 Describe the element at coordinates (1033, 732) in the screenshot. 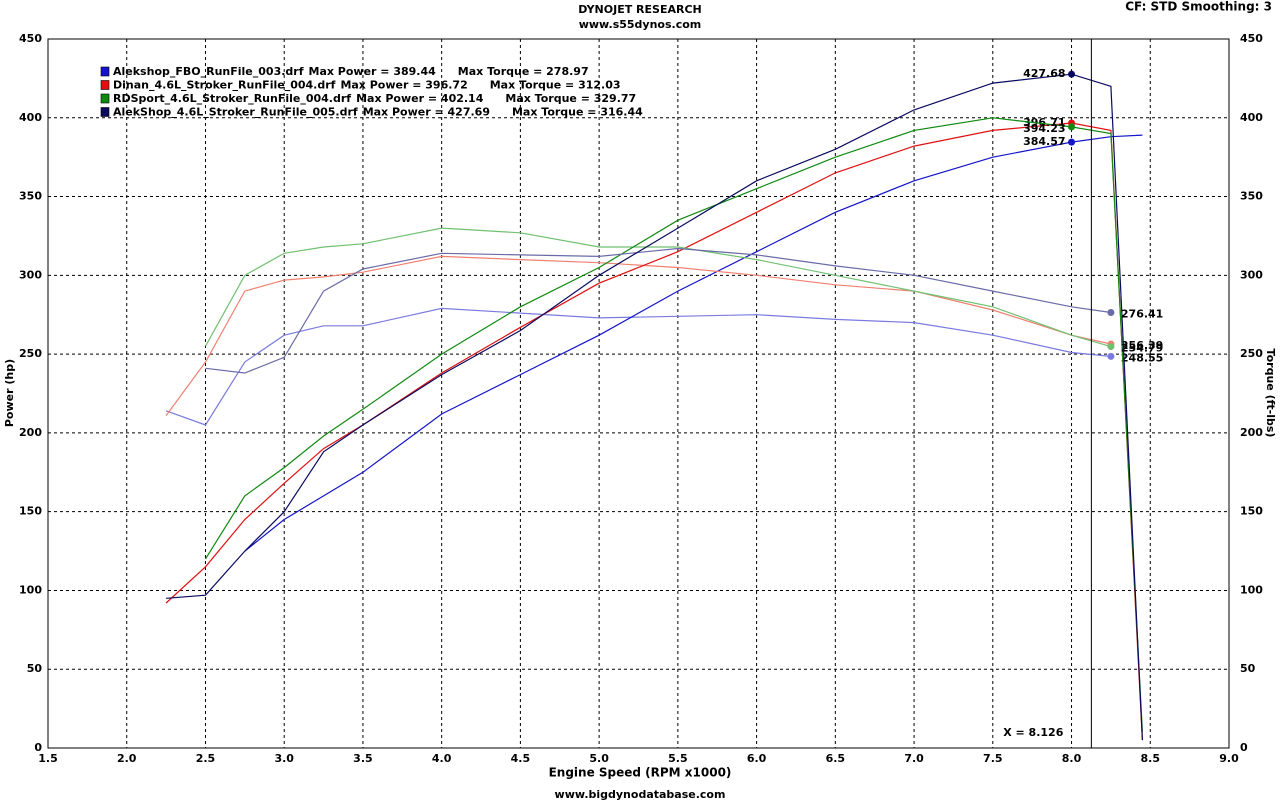

I see `cursor-label: X = 8.126` at that location.